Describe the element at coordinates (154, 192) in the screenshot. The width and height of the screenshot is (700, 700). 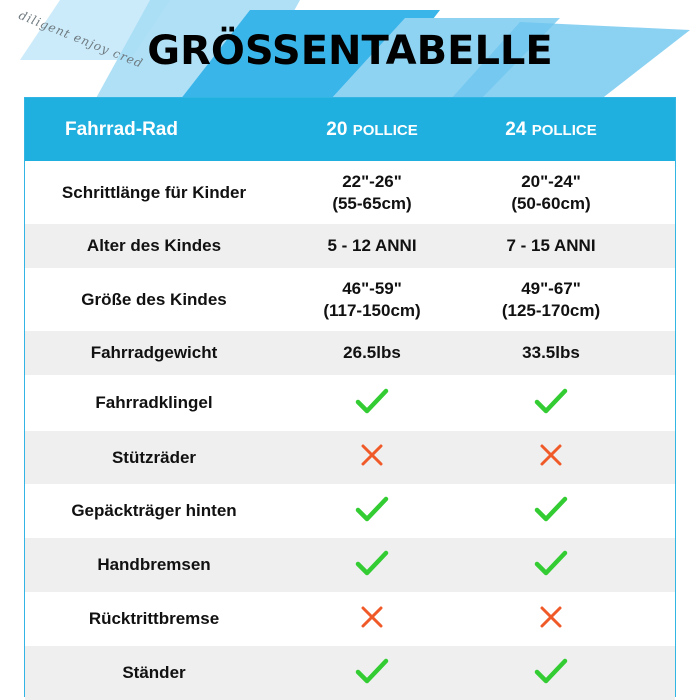
I see `row-label: Schrittlänge für Kinder` at that location.